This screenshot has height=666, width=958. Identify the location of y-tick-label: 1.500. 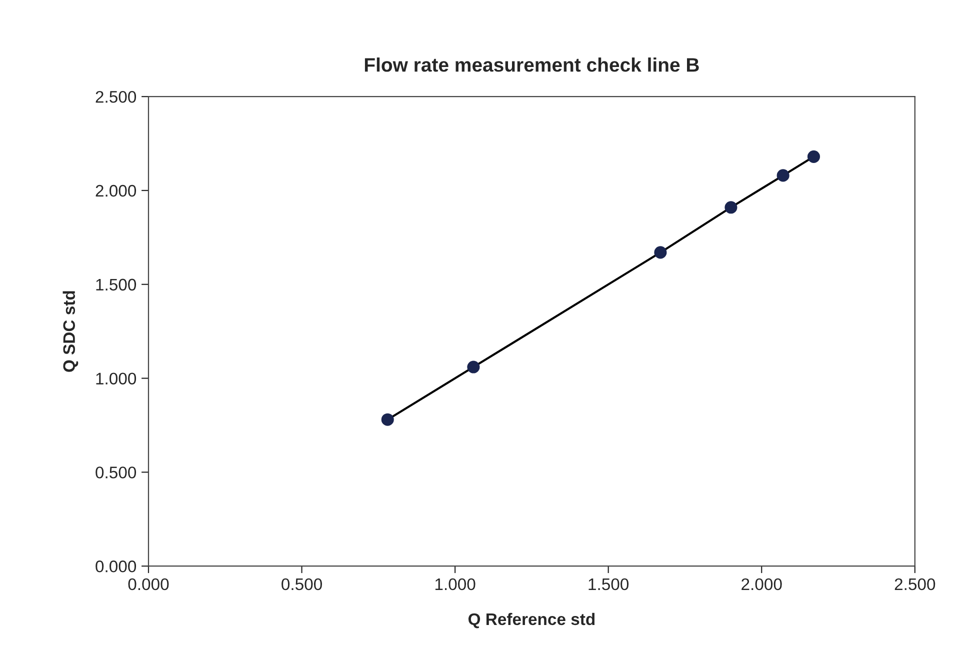
(116, 284).